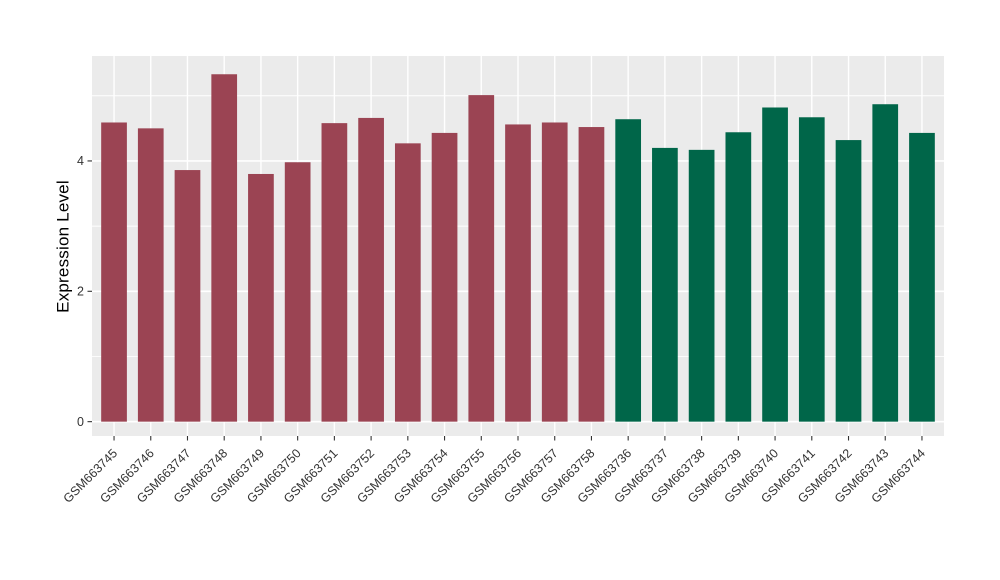 This screenshot has width=1000, height=580. Describe the element at coordinates (885, 263) in the screenshot. I see `bar-GSM663743` at that location.